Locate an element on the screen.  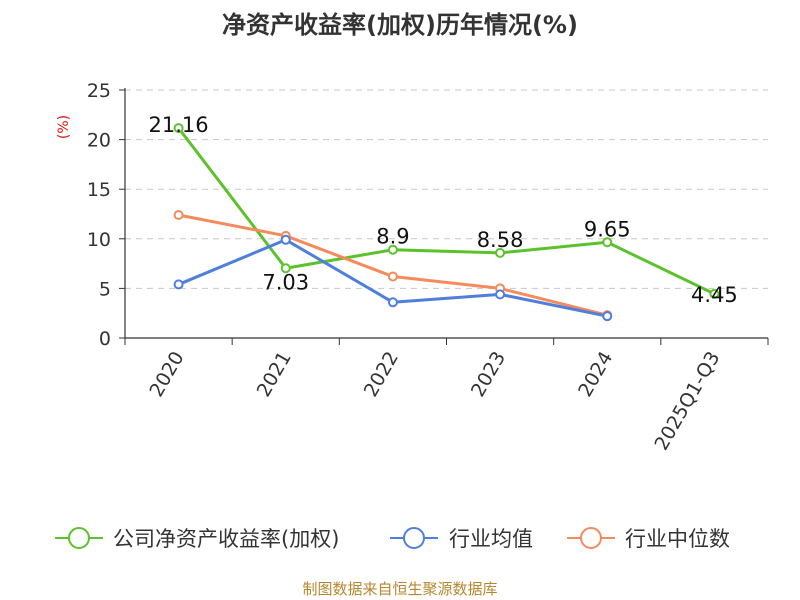
y-tick-label-5: 5 is located at coordinates (105, 289).